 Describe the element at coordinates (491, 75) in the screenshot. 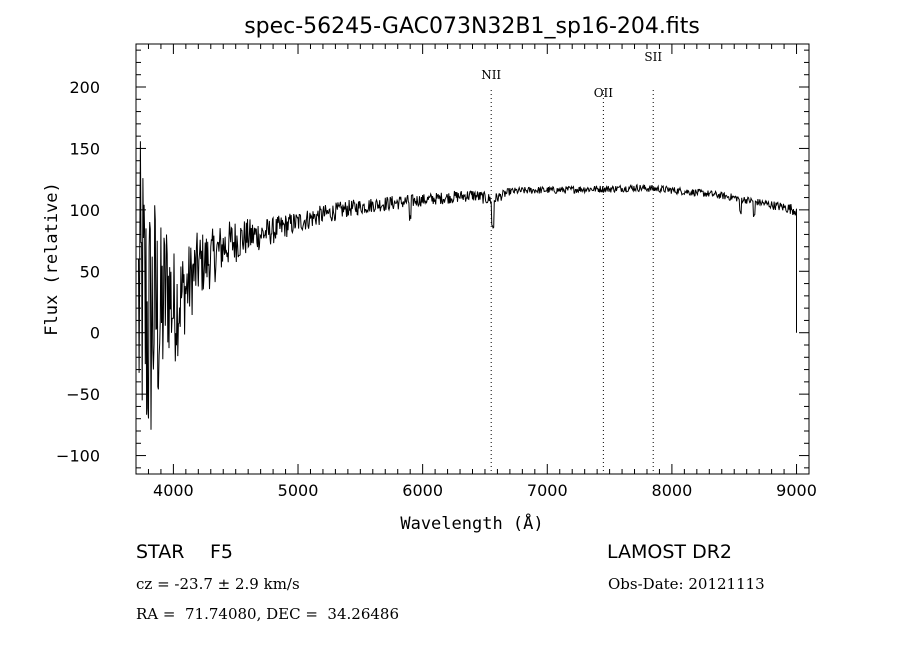

I see `marker-label-nii: NII` at that location.